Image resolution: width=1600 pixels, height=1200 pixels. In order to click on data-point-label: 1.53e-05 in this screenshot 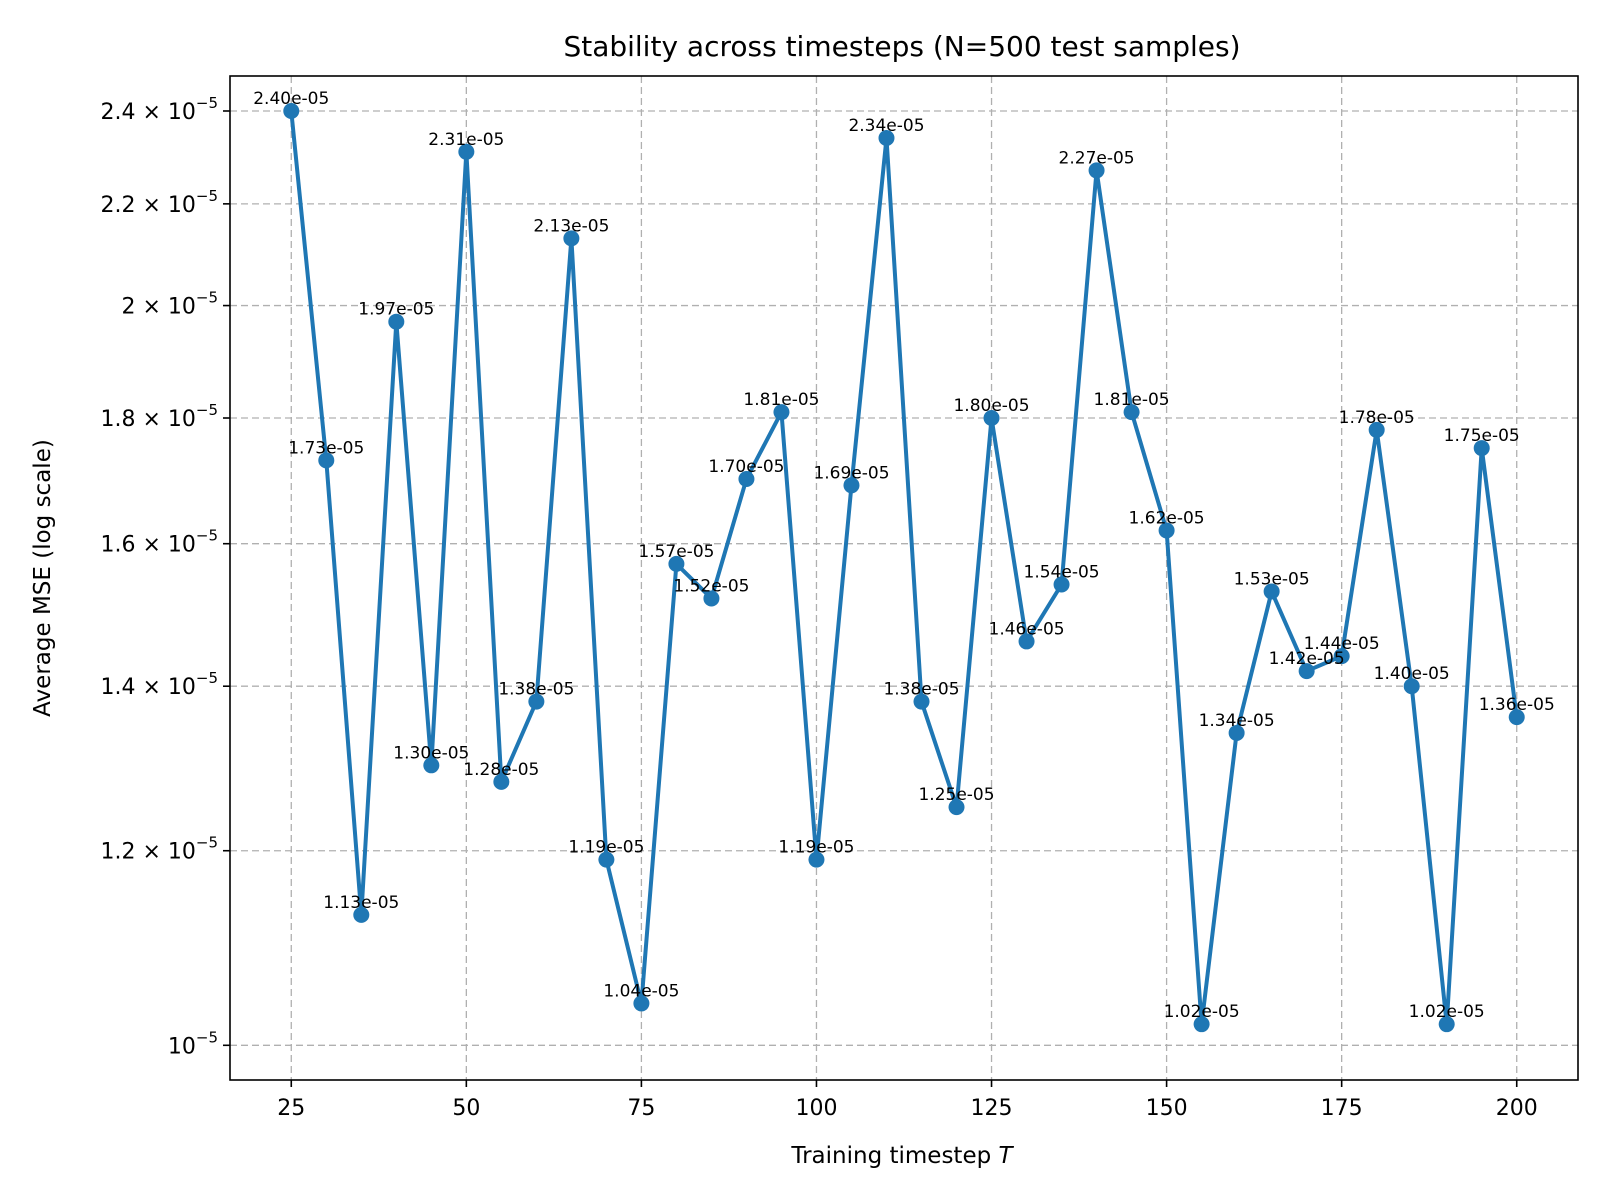, I will do `click(1272, 579)`.